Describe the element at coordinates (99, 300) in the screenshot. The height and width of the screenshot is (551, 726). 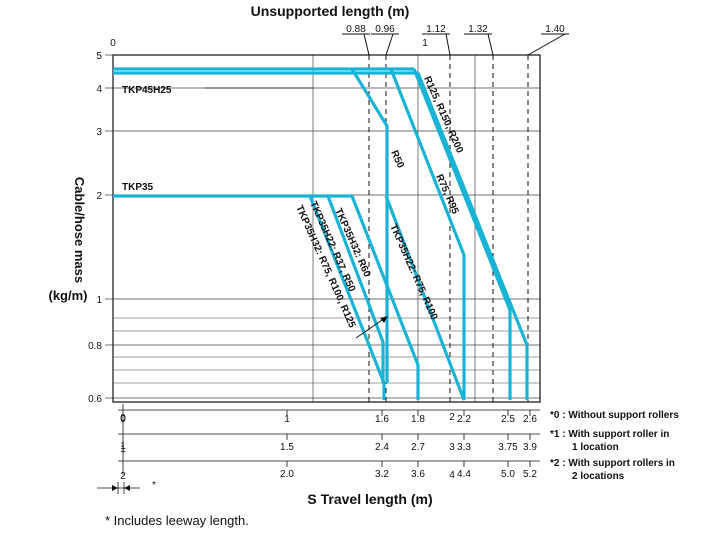
I see `y-tick-label: 1` at that location.